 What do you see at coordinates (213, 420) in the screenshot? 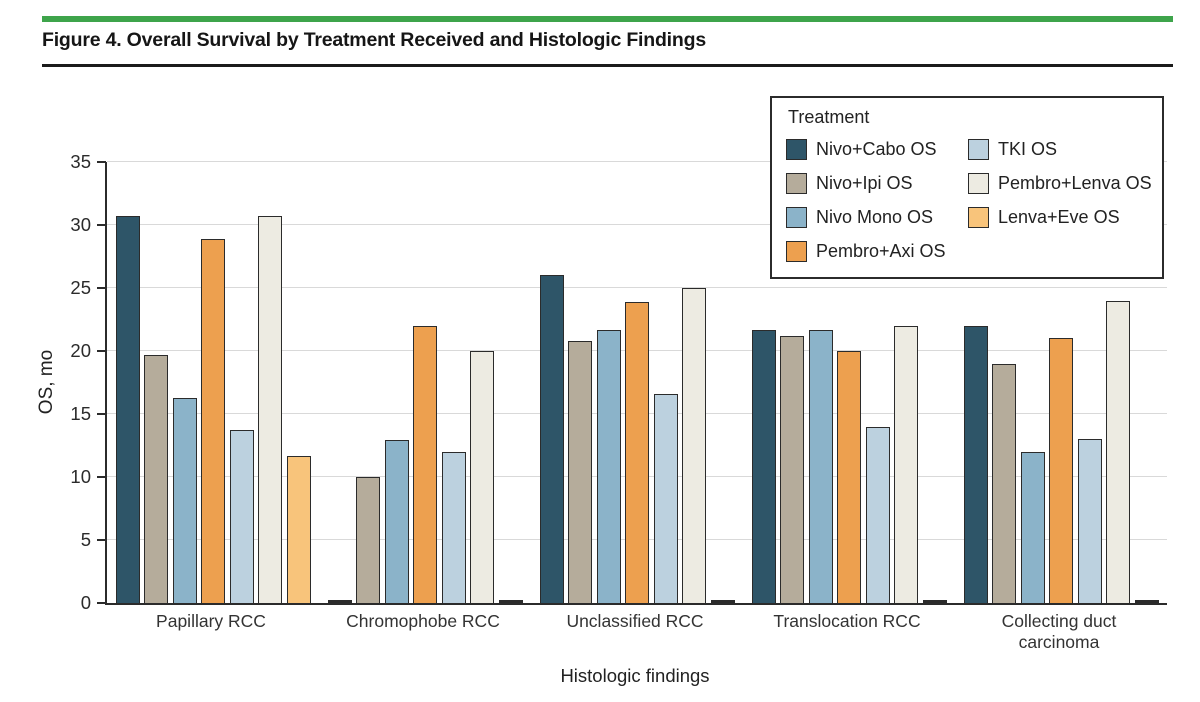
I see `bar-pembro+axi-os-0` at bounding box center [213, 420].